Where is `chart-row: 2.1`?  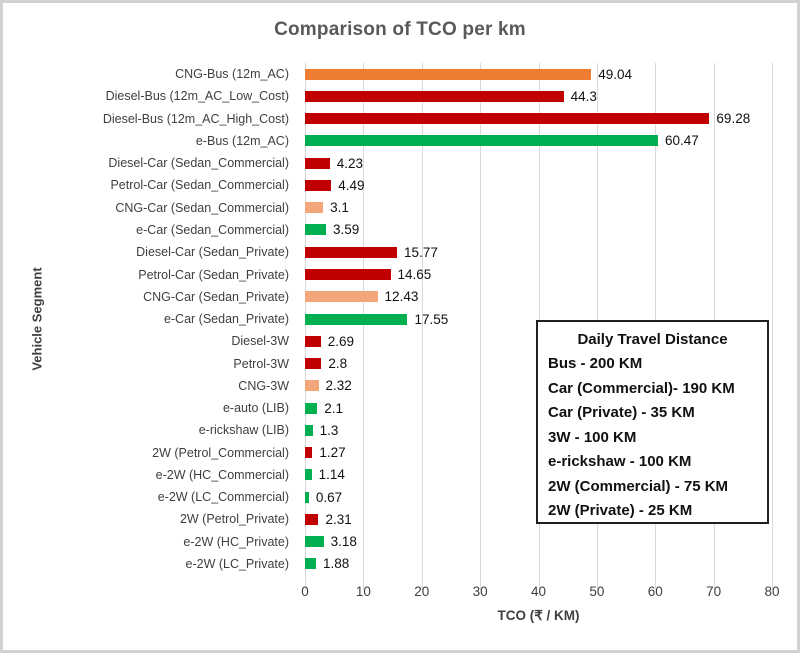 chart-row: 2.1 is located at coordinates (538, 408).